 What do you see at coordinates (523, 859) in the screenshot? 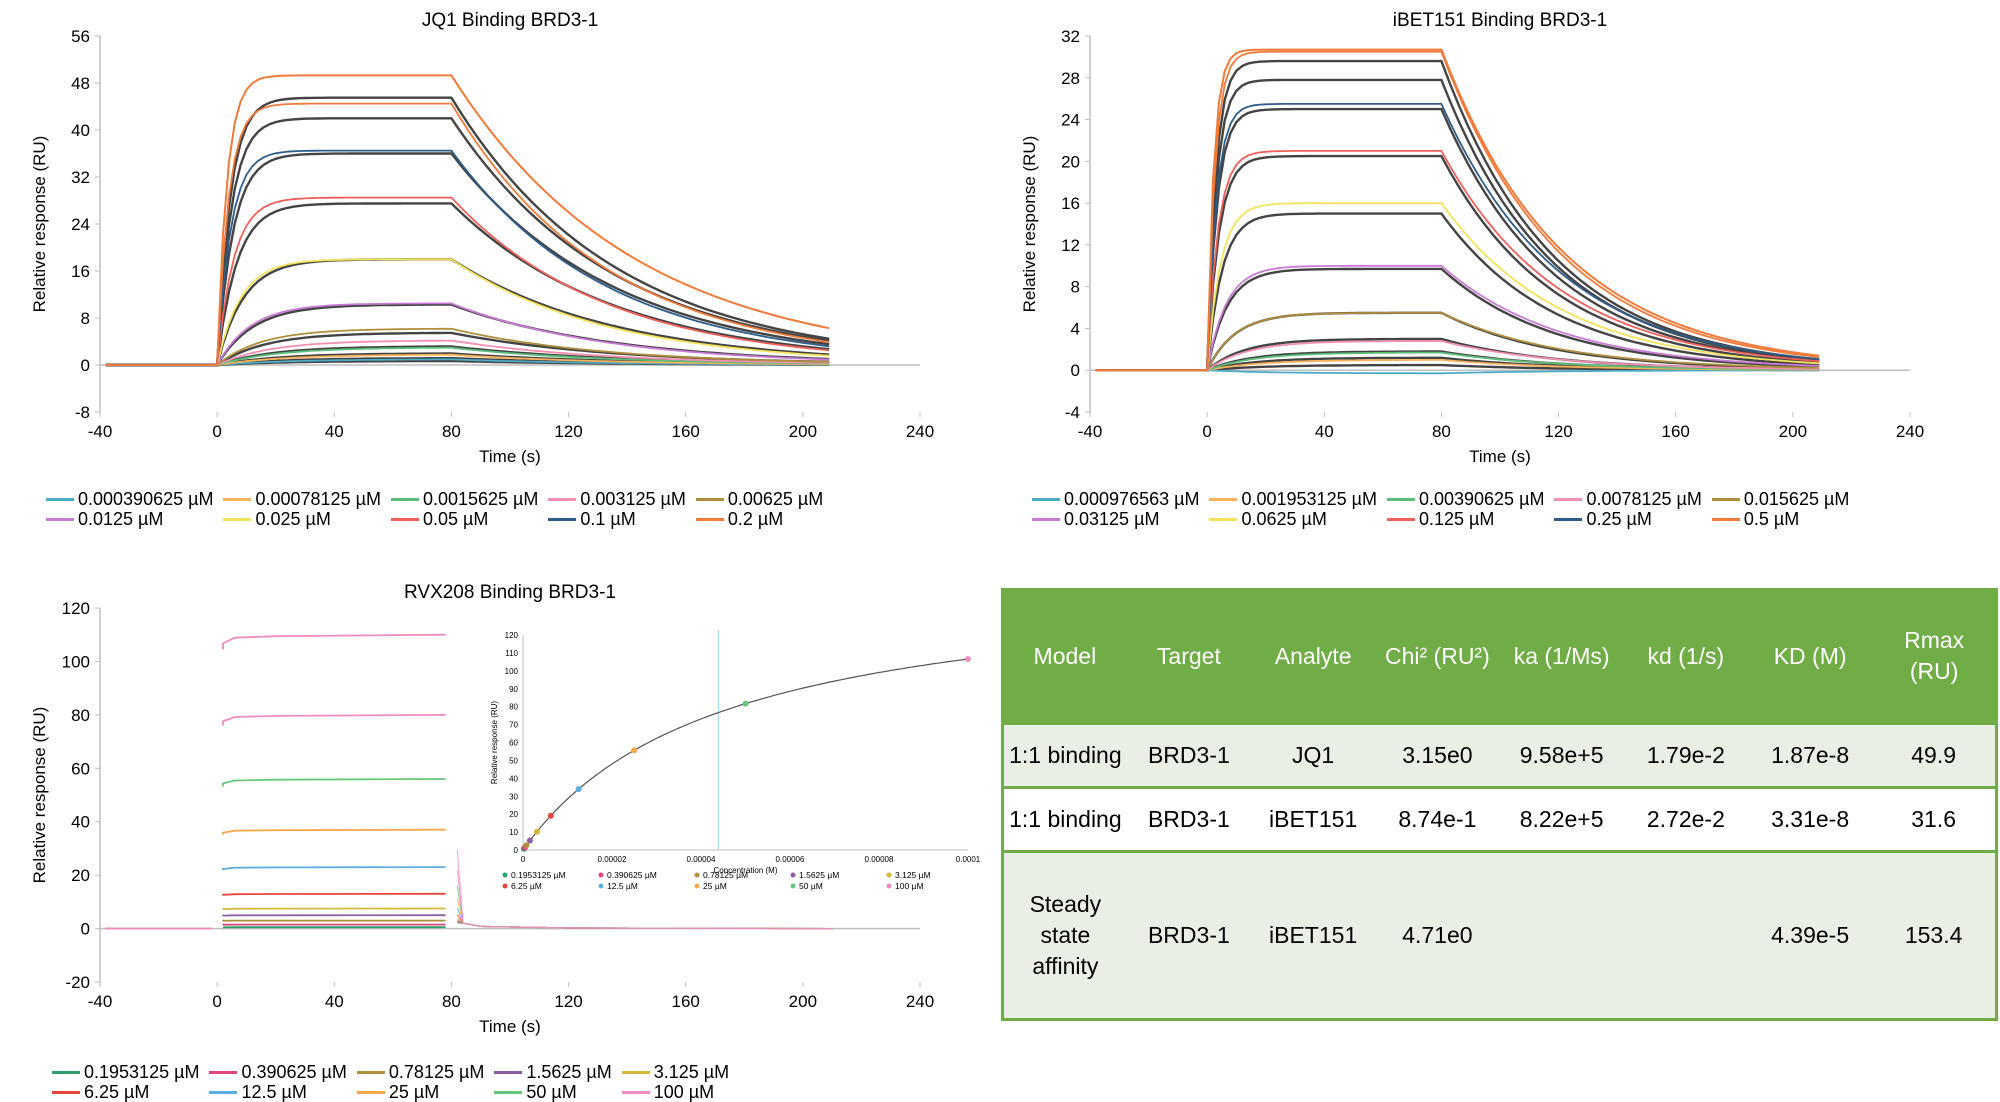
I see `inset-x-tick-label: 0` at bounding box center [523, 859].